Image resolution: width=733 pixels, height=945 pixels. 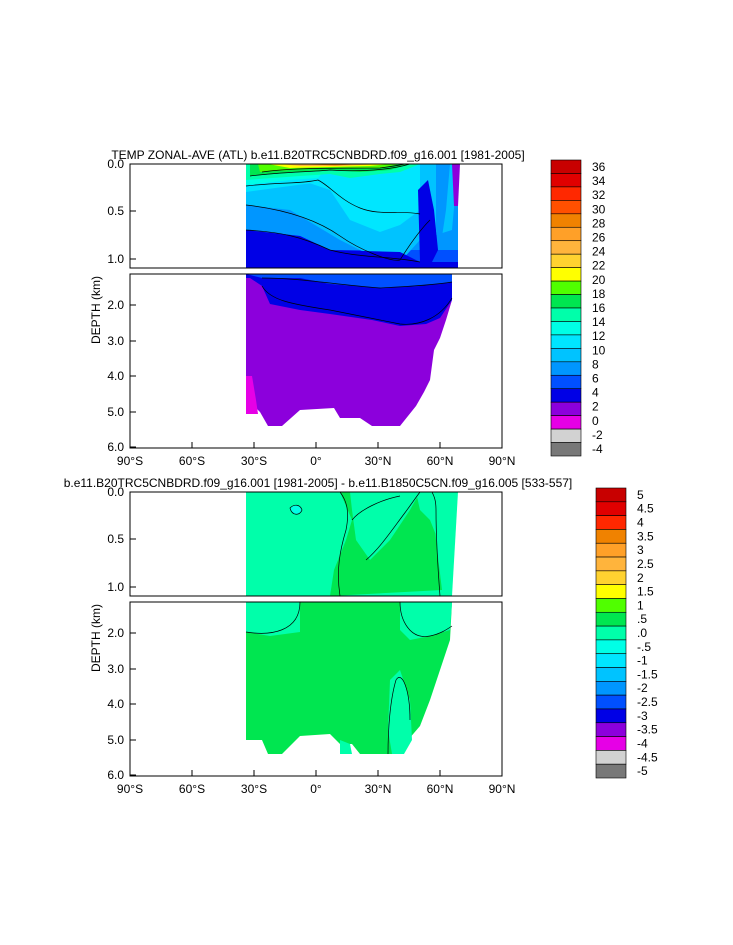 What do you see at coordinates (254, 789) in the screenshot?
I see `plot2-xtick: 30°S` at bounding box center [254, 789].